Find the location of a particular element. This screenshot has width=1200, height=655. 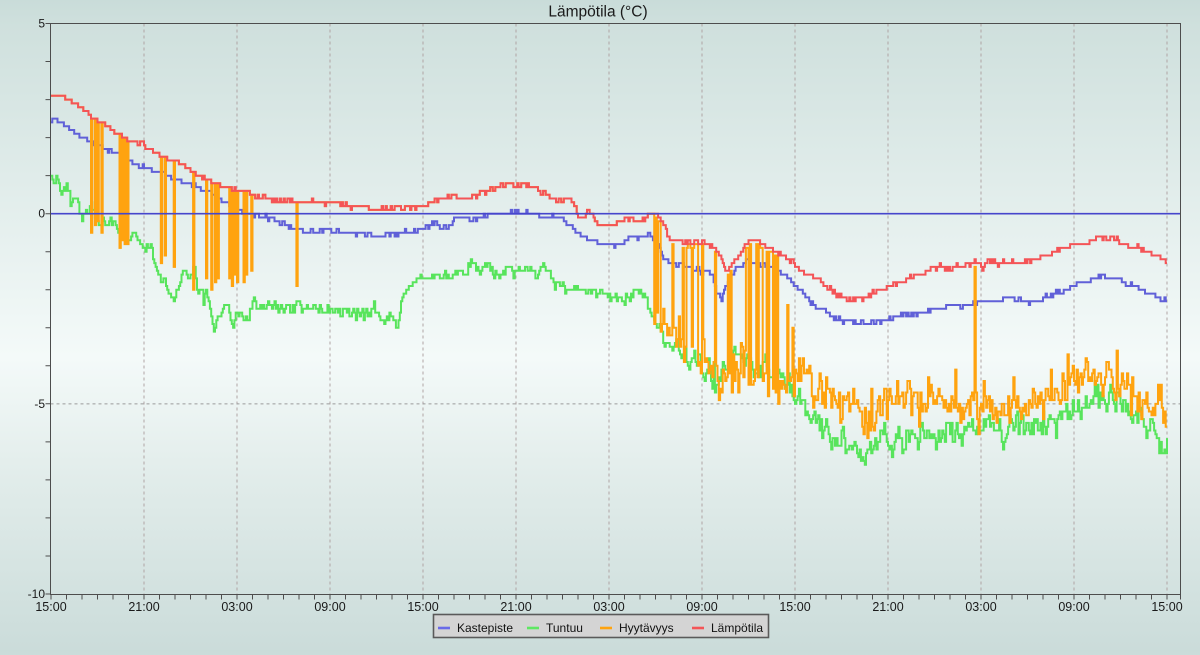

svg-text: Kastepiste is located at coordinates (485, 628).